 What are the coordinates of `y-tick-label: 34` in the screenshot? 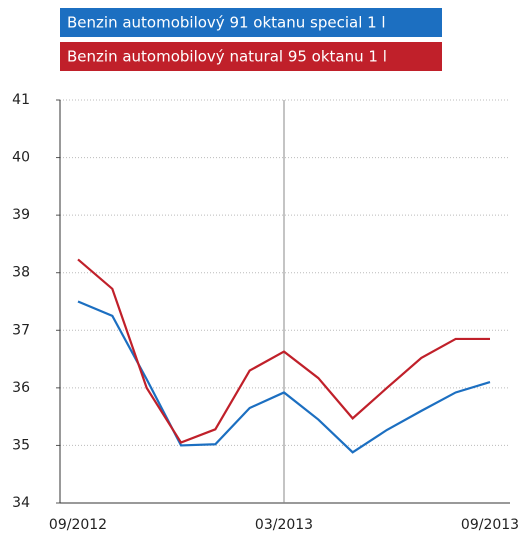 It's located at (21, 503).